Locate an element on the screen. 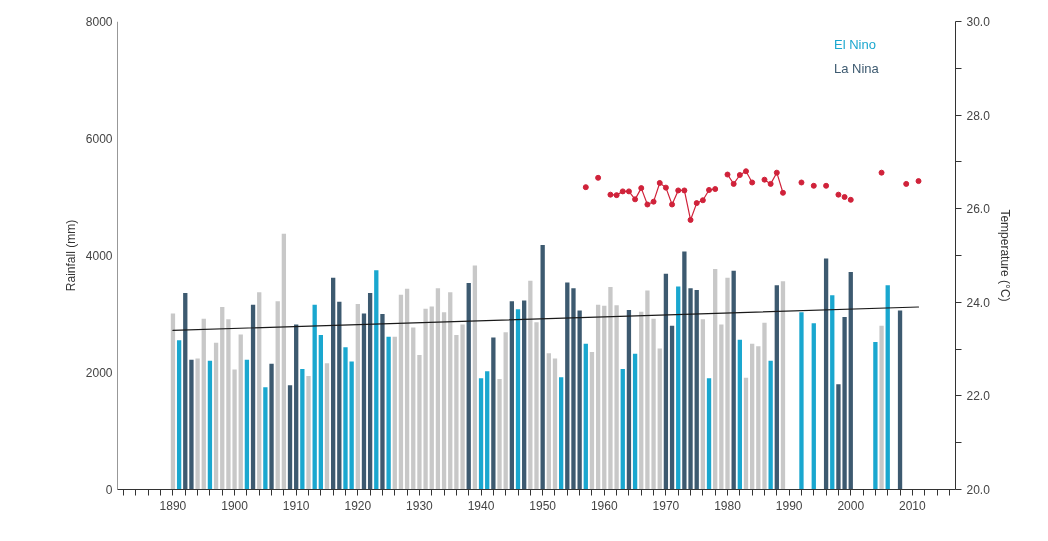  y2-tick-label: 26.0 is located at coordinates (978, 209).